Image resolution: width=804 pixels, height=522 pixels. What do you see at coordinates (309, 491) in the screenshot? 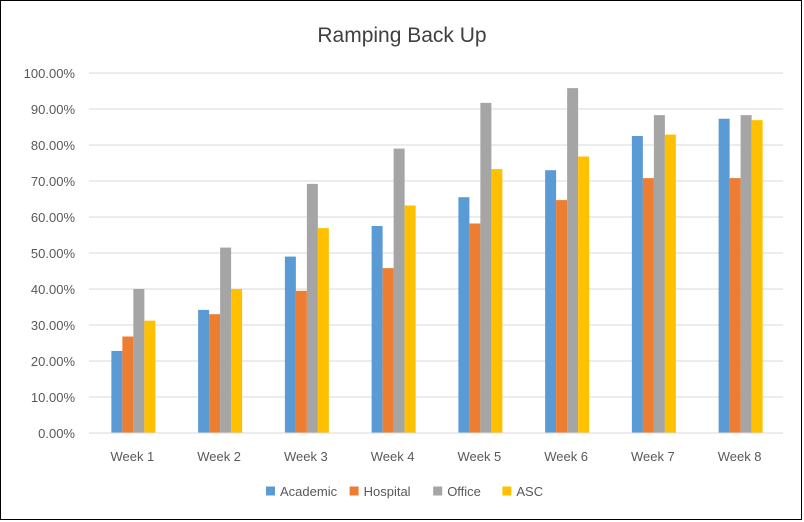
I see `legend-label-academic: Academic` at bounding box center [309, 491].